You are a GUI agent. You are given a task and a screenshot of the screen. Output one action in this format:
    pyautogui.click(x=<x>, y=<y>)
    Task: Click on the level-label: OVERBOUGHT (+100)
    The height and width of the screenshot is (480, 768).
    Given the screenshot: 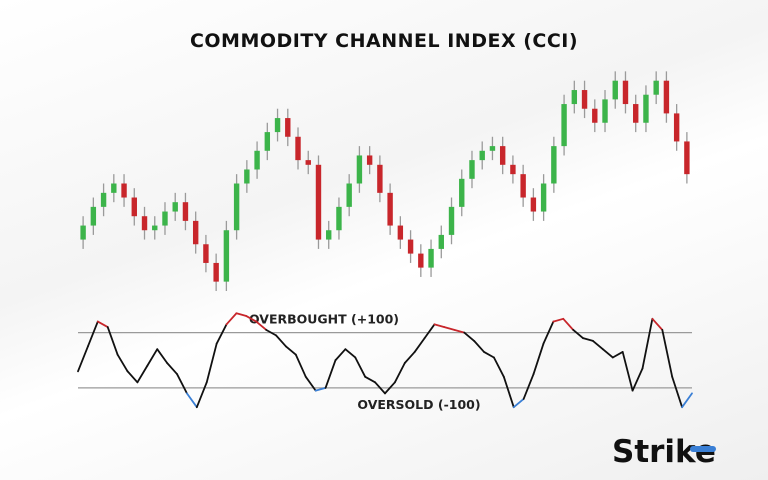 What is the action you would take?
    pyautogui.click(x=324, y=319)
    